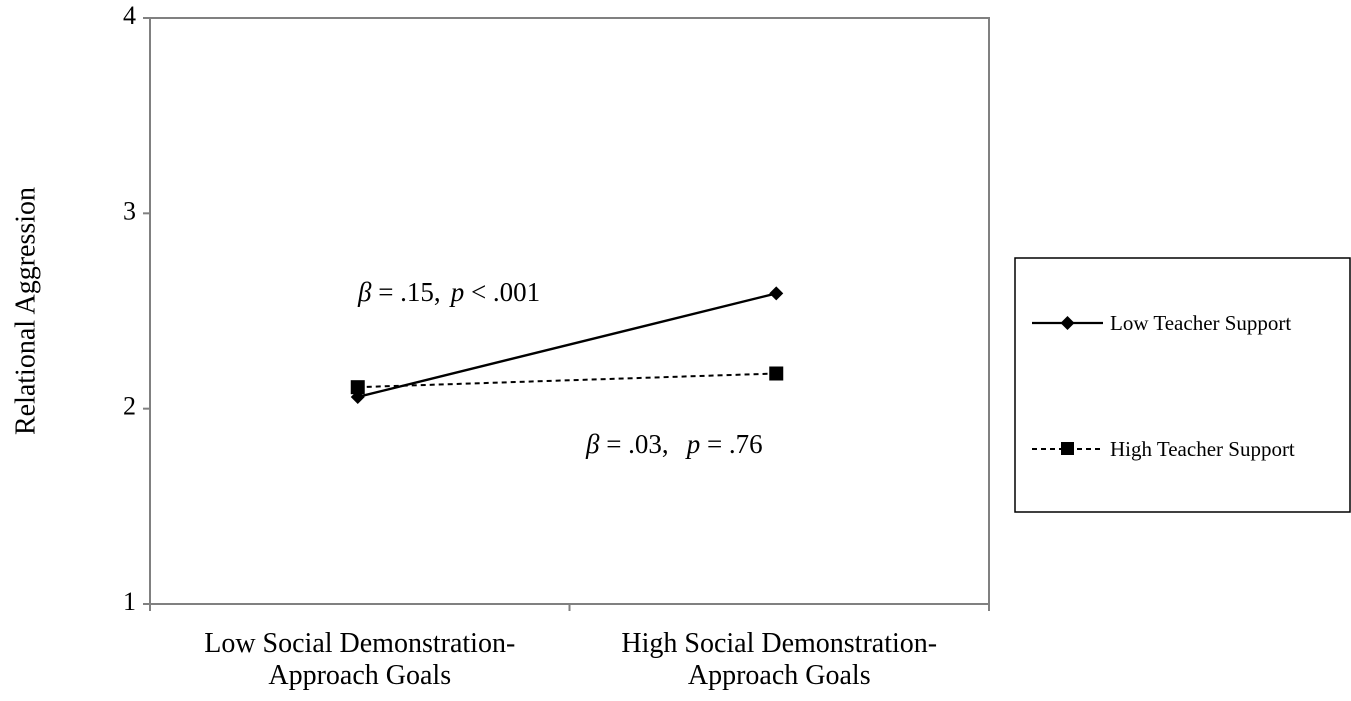 The height and width of the screenshot is (701, 1351). Describe the element at coordinates (567, 380) in the screenshot. I see `series-line-high-teacher-support` at that location.